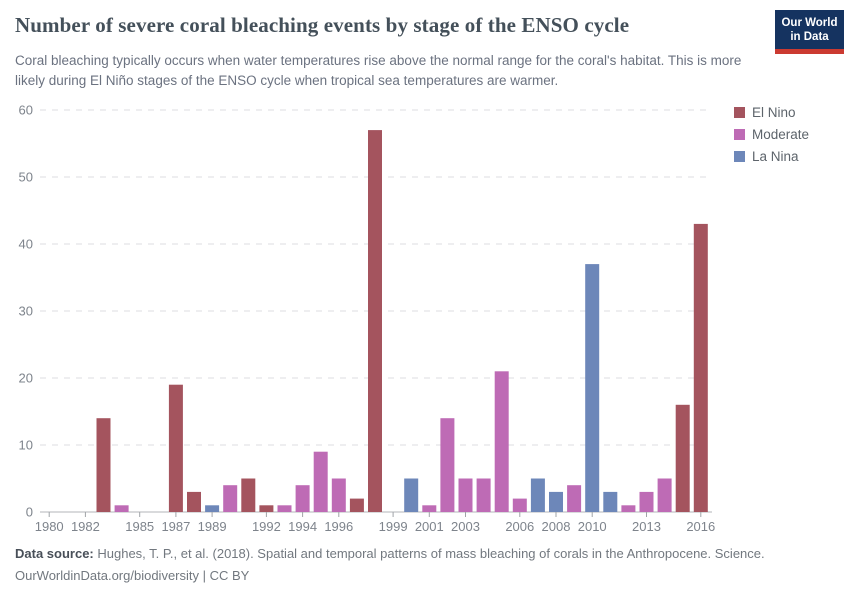 Image resolution: width=850 pixels, height=600 pixels. I want to click on bar-1987, so click(175, 448).